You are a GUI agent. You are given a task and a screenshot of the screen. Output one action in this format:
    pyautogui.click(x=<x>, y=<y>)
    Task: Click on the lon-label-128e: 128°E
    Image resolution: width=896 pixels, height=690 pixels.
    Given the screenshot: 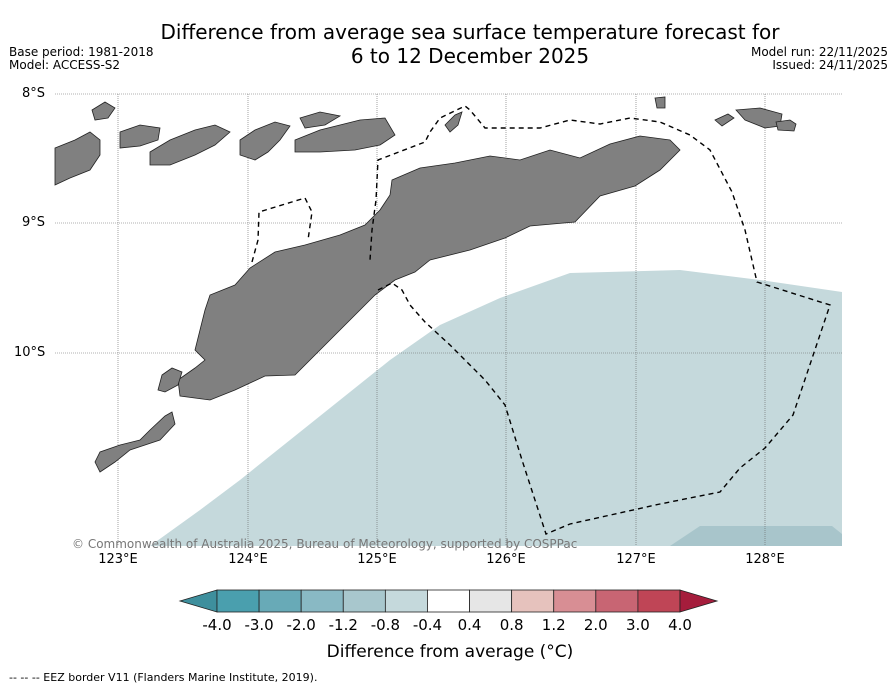 What is the action you would take?
    pyautogui.click(x=765, y=559)
    